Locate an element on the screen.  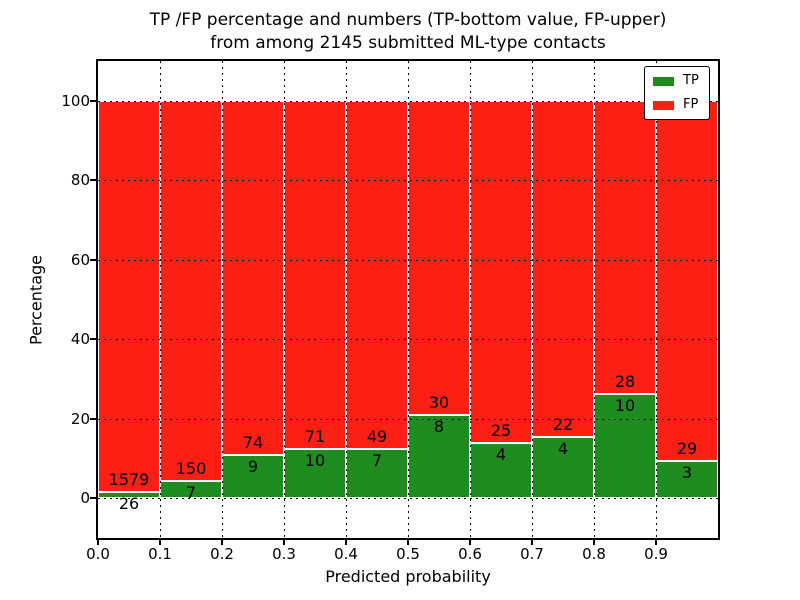
fp-count-label: 71 is located at coordinates (315, 437).